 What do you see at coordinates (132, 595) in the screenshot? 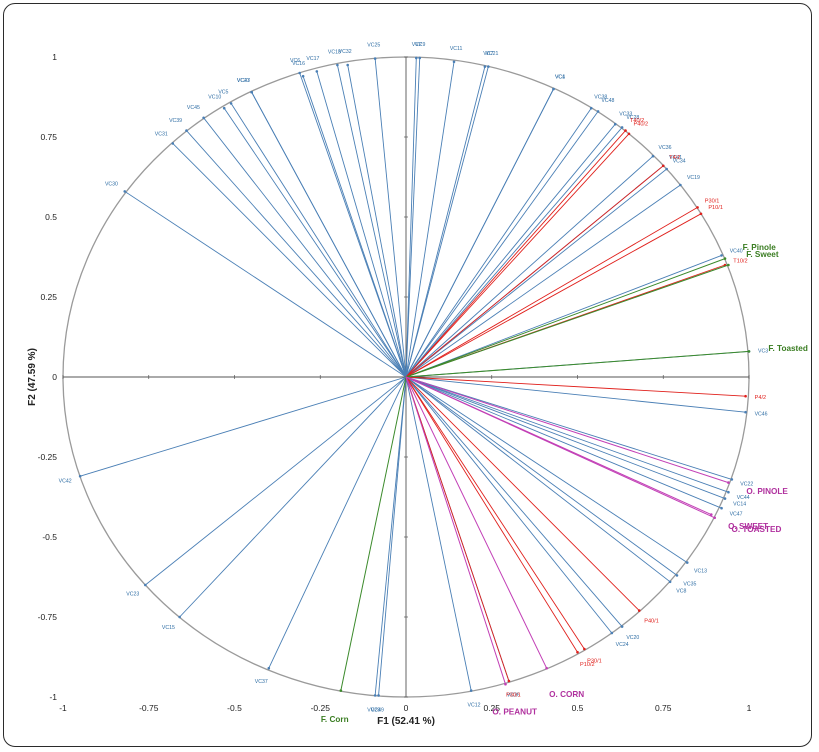
I see `volatile-label: VC23` at bounding box center [132, 595].